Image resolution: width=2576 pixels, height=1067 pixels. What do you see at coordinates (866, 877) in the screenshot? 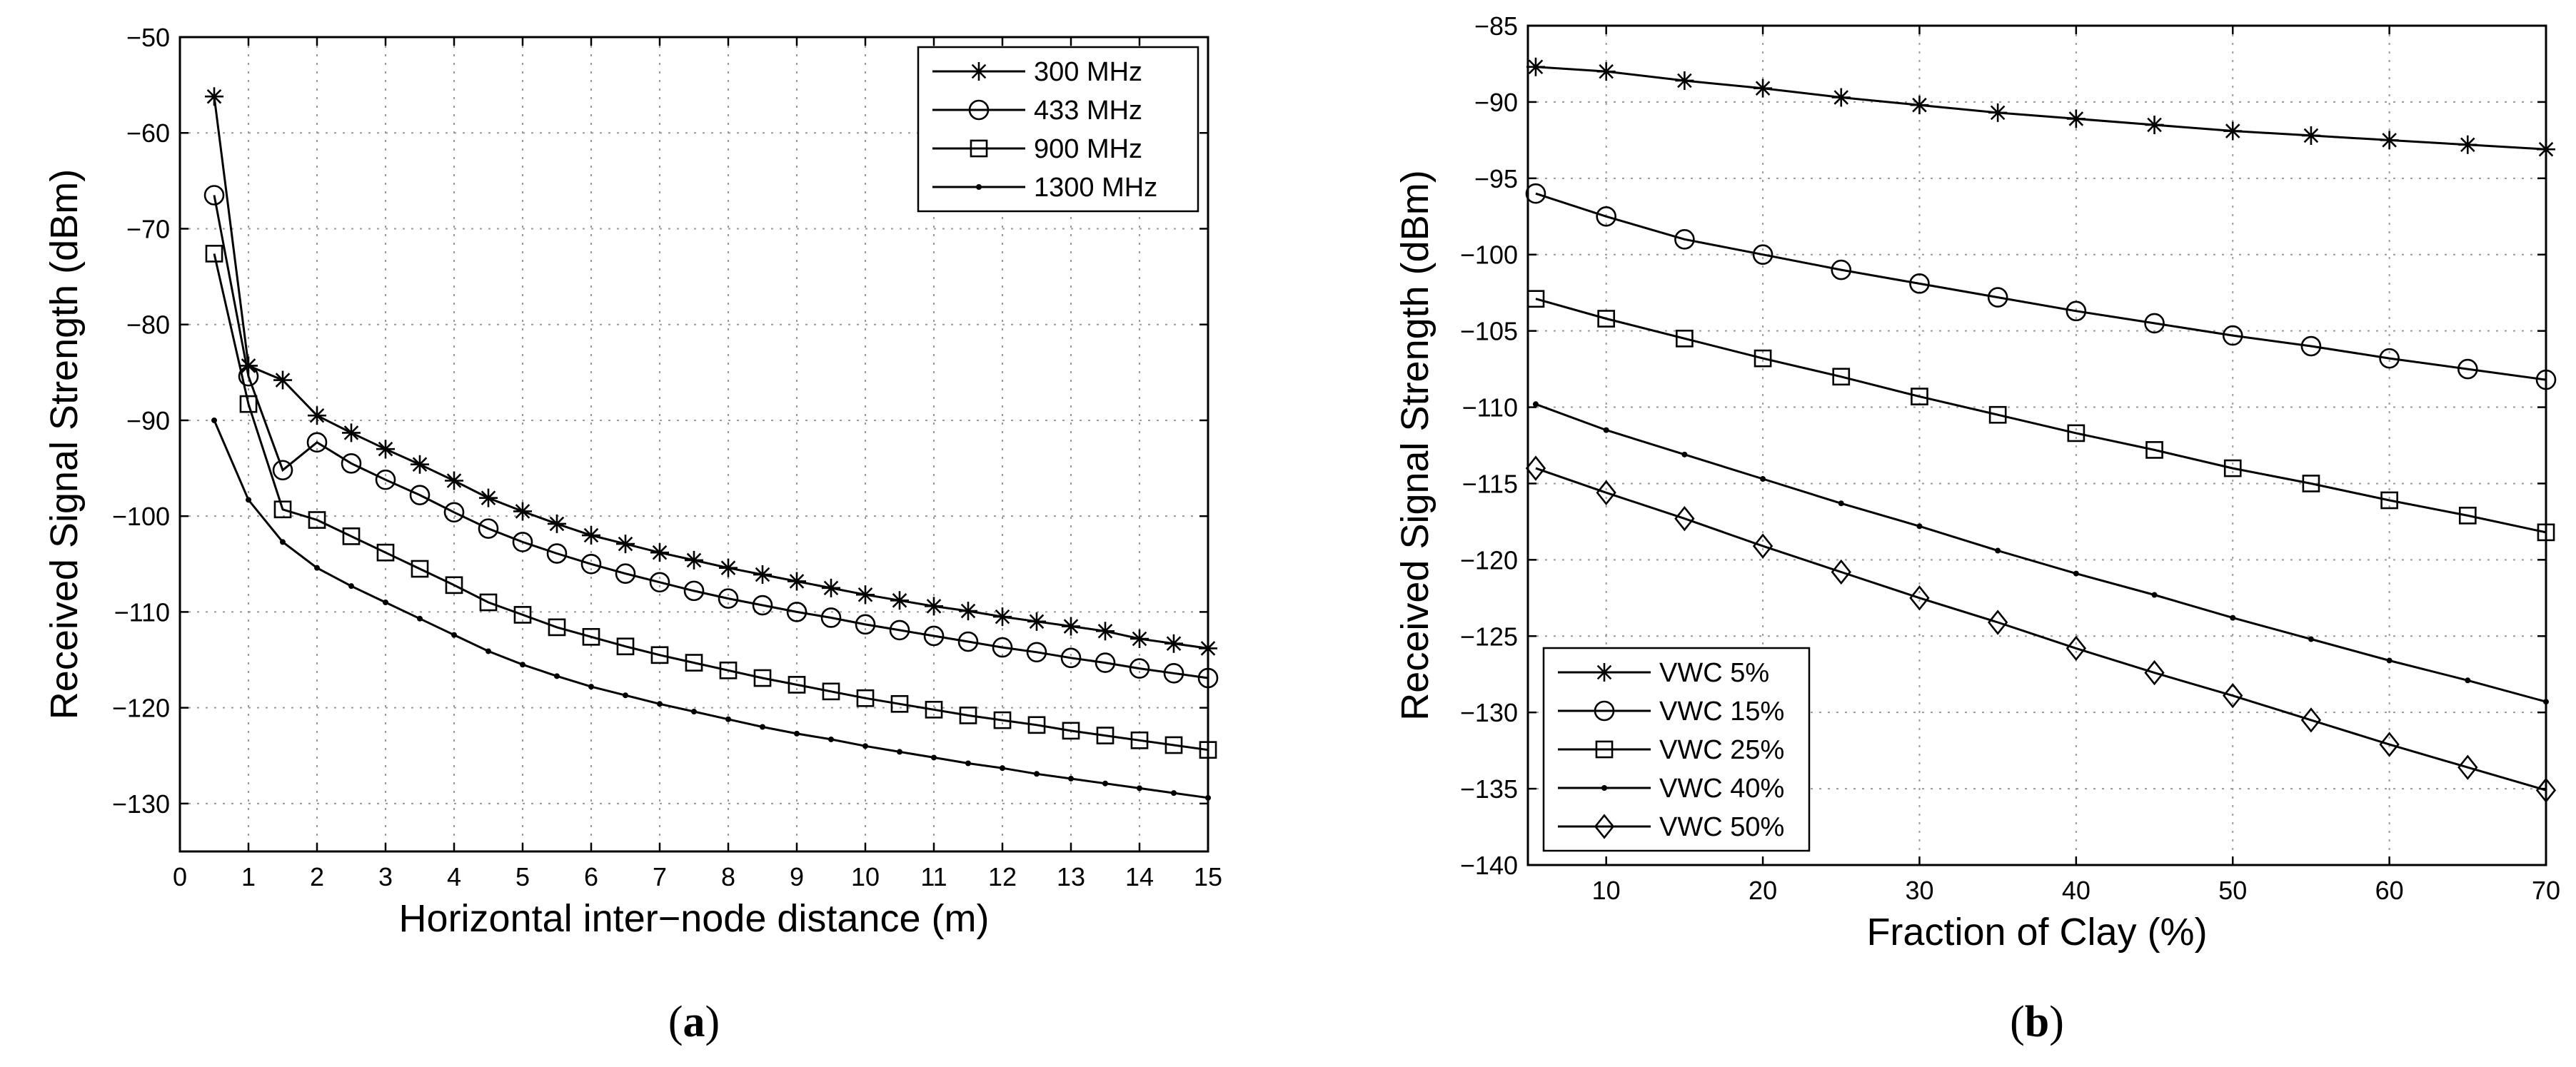
I see `panel-a-x-tick-label: 10` at bounding box center [866, 877].